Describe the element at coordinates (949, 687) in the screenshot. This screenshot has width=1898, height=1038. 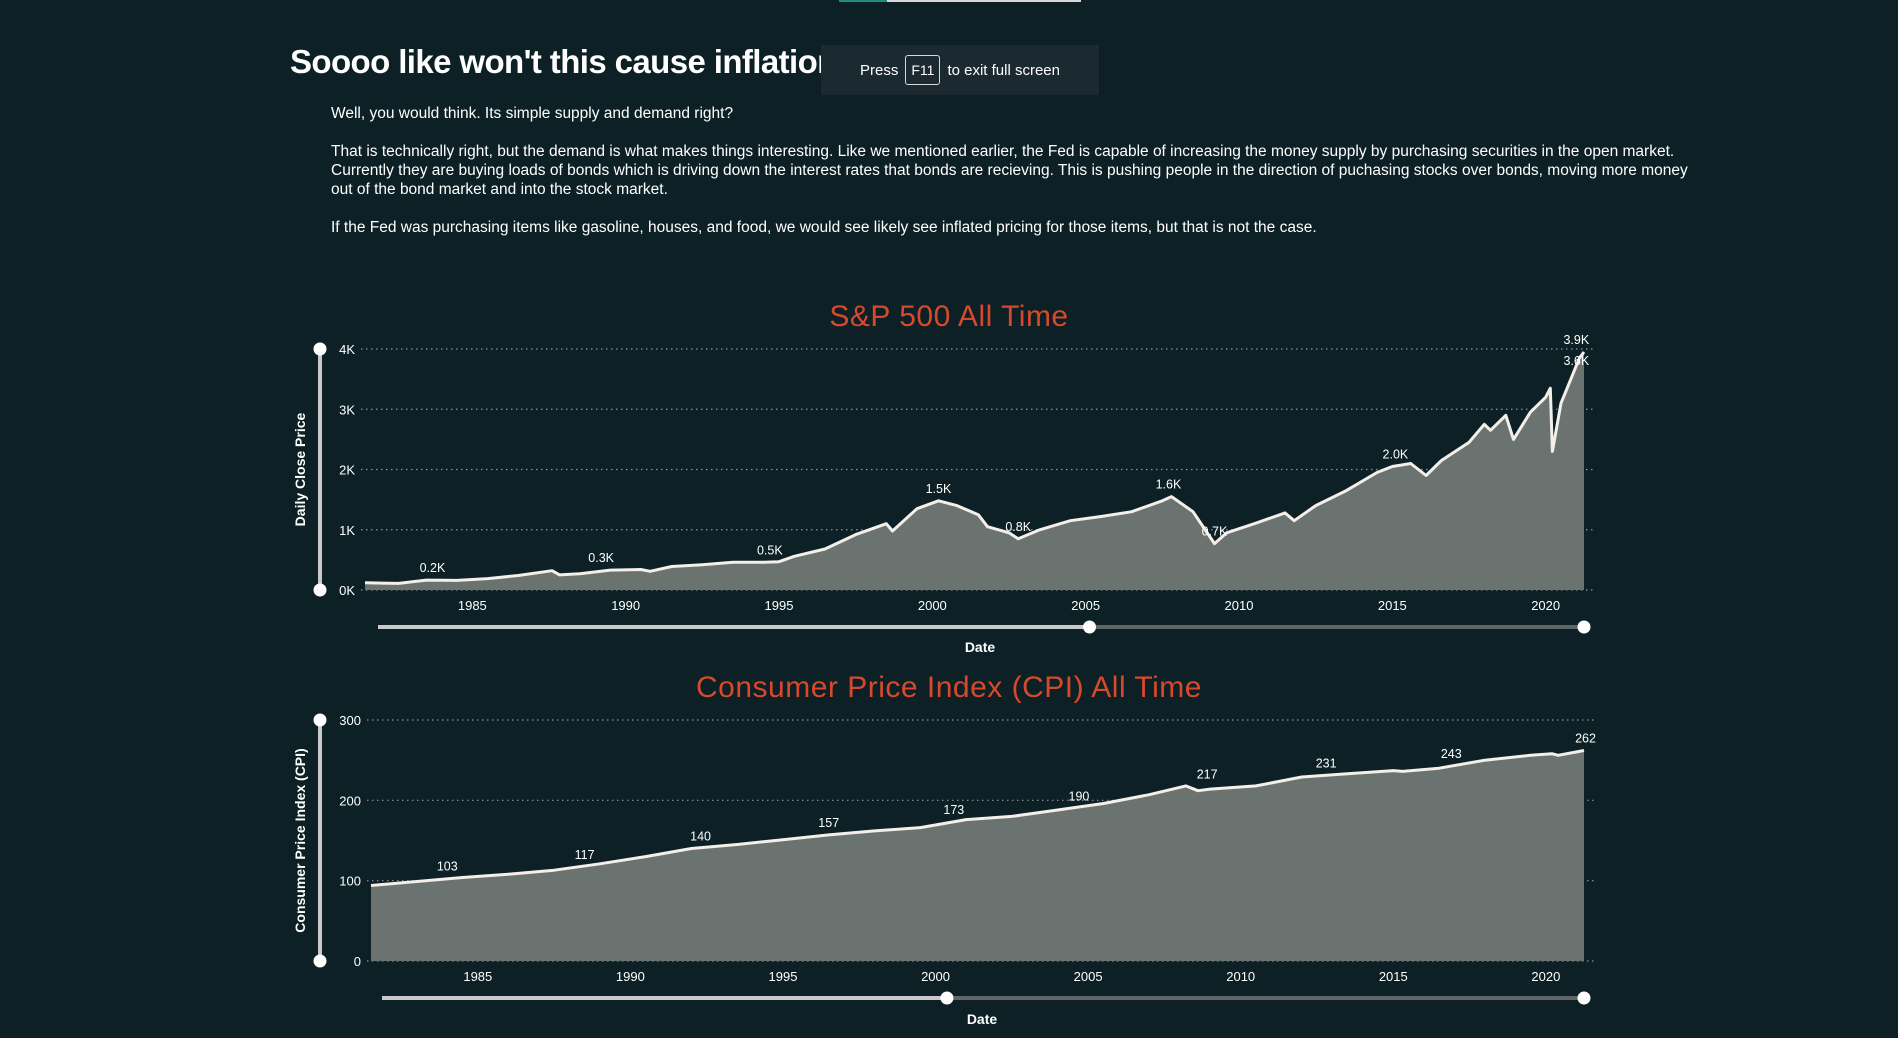
I see `cpi-chart-title: Consumer Price Index (CPI) All Time` at that location.